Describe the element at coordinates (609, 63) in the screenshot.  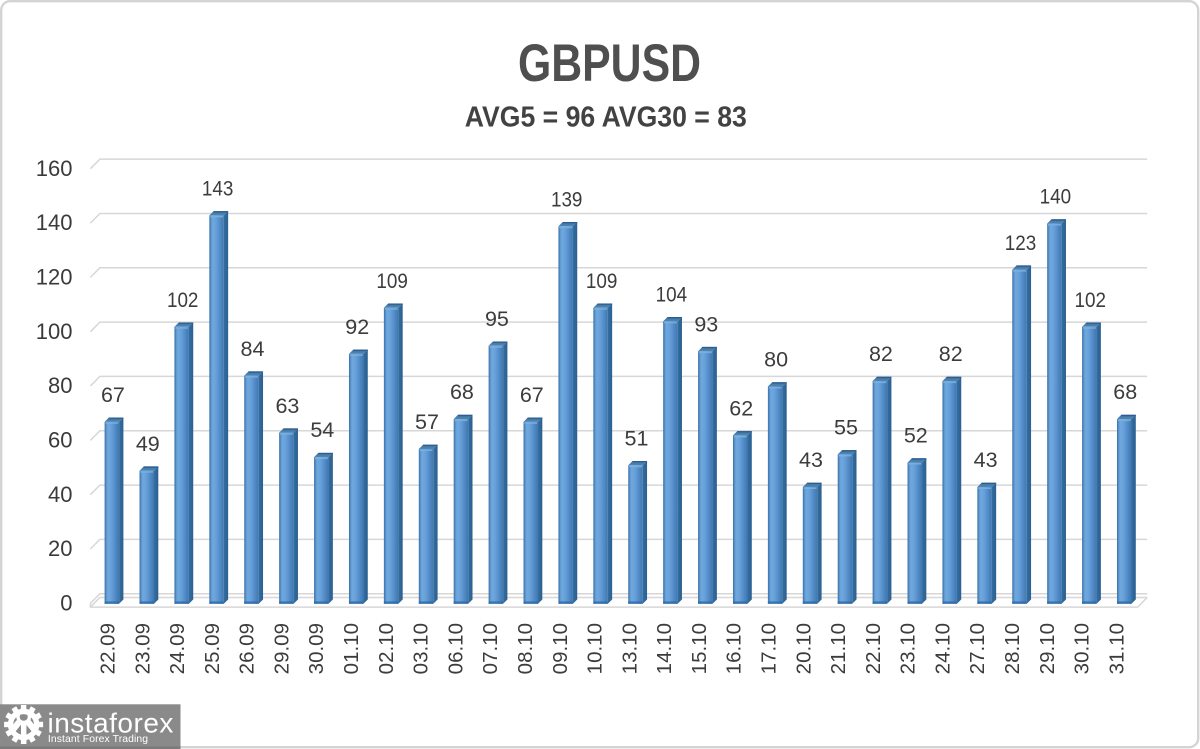
I see `svg-text: GBPUSD` at that location.